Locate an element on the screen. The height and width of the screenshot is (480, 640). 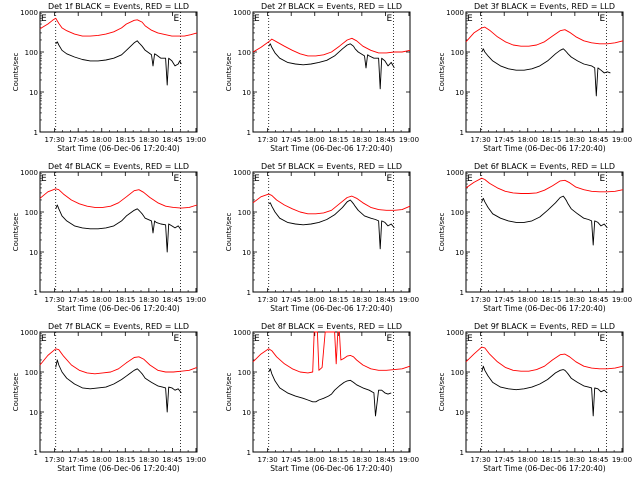
chart-title: Det 5f BLACK = Events, RED = LLD is located at coordinates (331, 166).